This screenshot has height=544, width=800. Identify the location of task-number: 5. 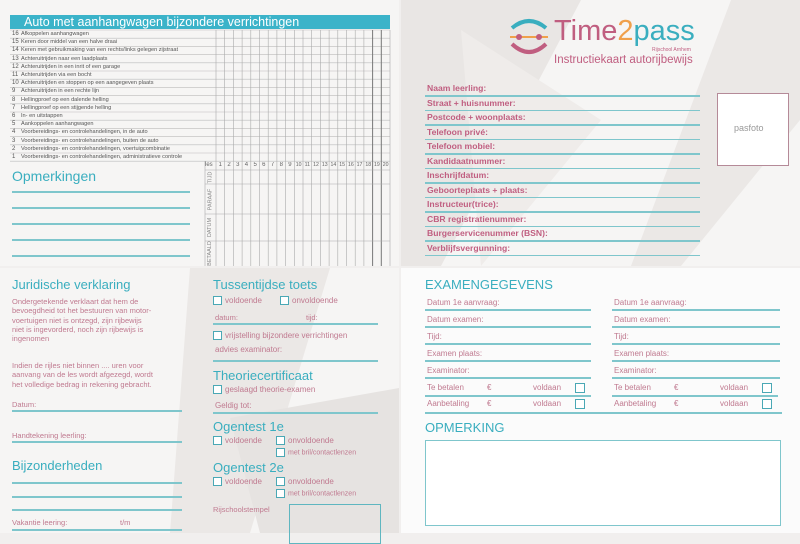
(14, 124).